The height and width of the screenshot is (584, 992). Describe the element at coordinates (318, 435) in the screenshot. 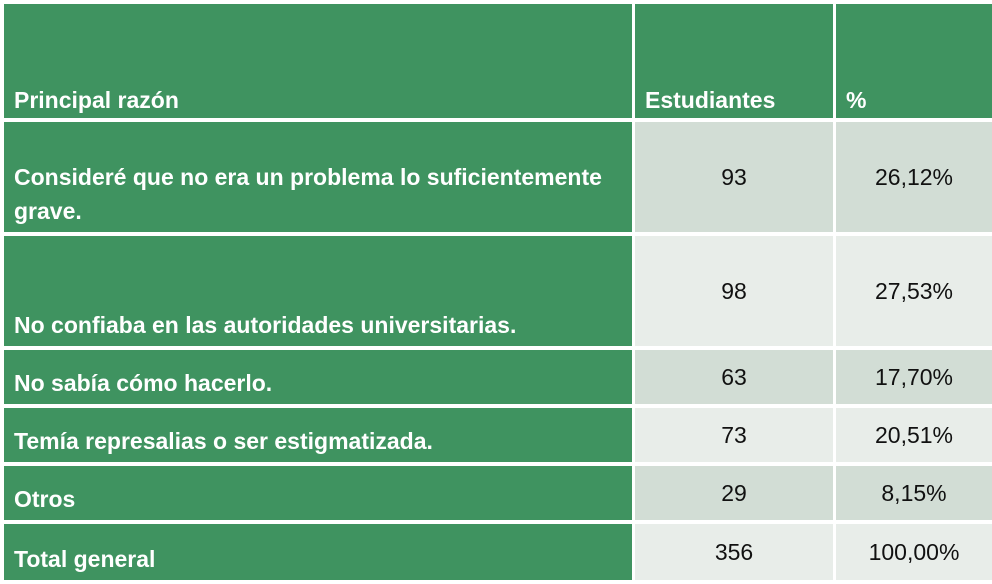

I see `row-reason: Temía represalias o ser estigmatizada.` at that location.